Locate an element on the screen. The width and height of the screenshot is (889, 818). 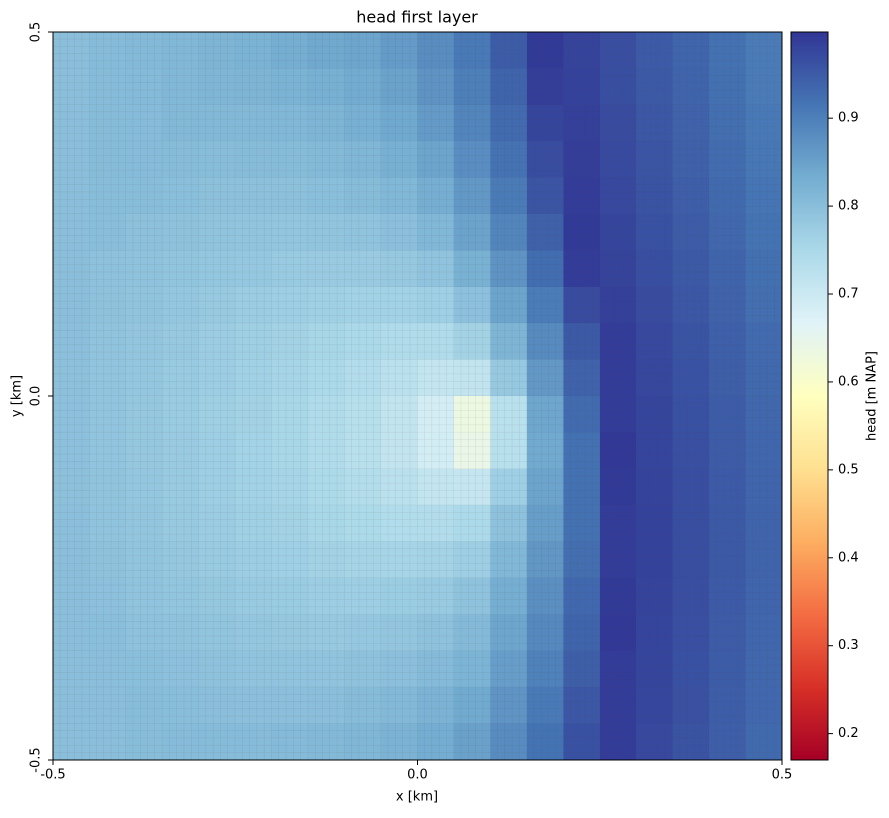
colorbar-tick-label: 0.7 is located at coordinates (848, 294).